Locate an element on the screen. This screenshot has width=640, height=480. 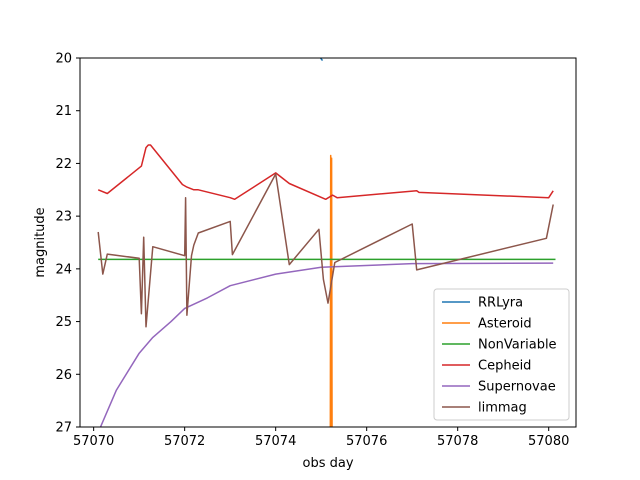
y-tick-label: 27 is located at coordinates (63, 428).